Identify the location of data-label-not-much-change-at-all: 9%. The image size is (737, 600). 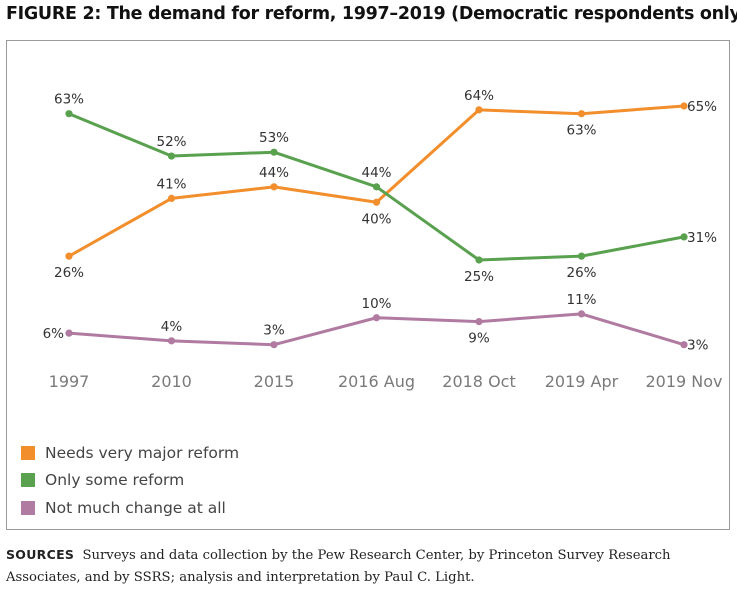
(479, 339).